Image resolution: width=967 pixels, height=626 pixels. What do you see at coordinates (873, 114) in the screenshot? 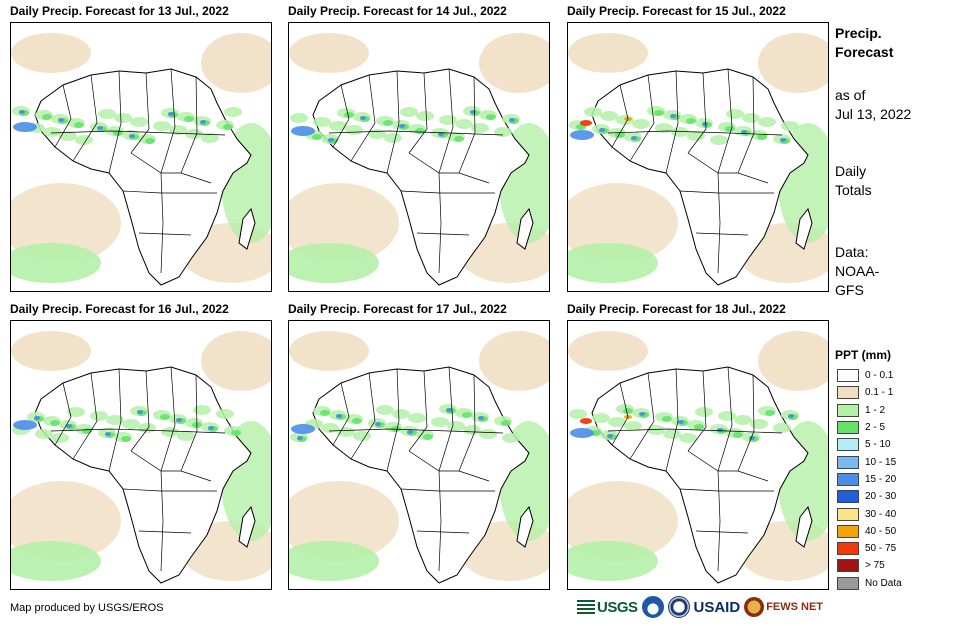
I see `as-of-value: Jul 13, 2022` at bounding box center [873, 114].